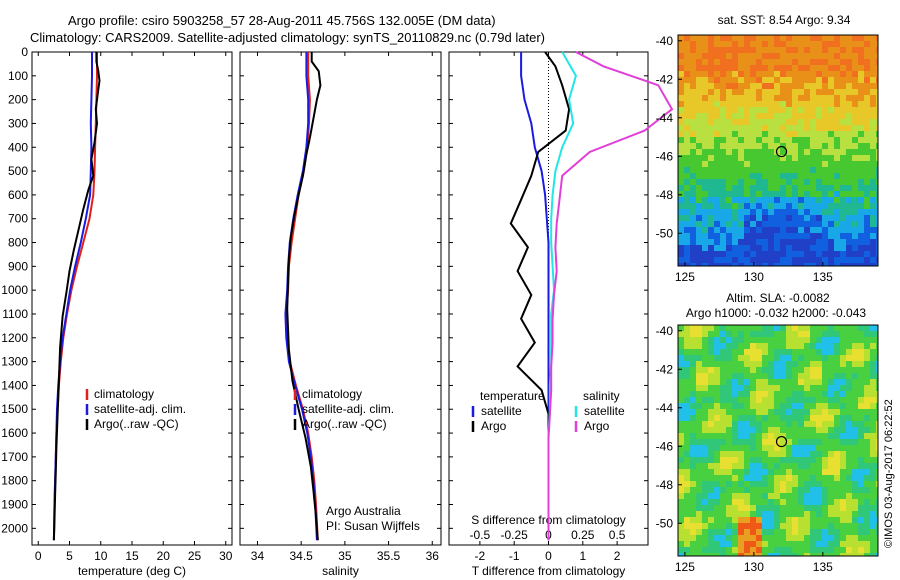  Describe the element at coordinates (889, 473) in the screenshot. I see `watermark: ©IMOS 03-Aug-2017 06:22:52` at that location.